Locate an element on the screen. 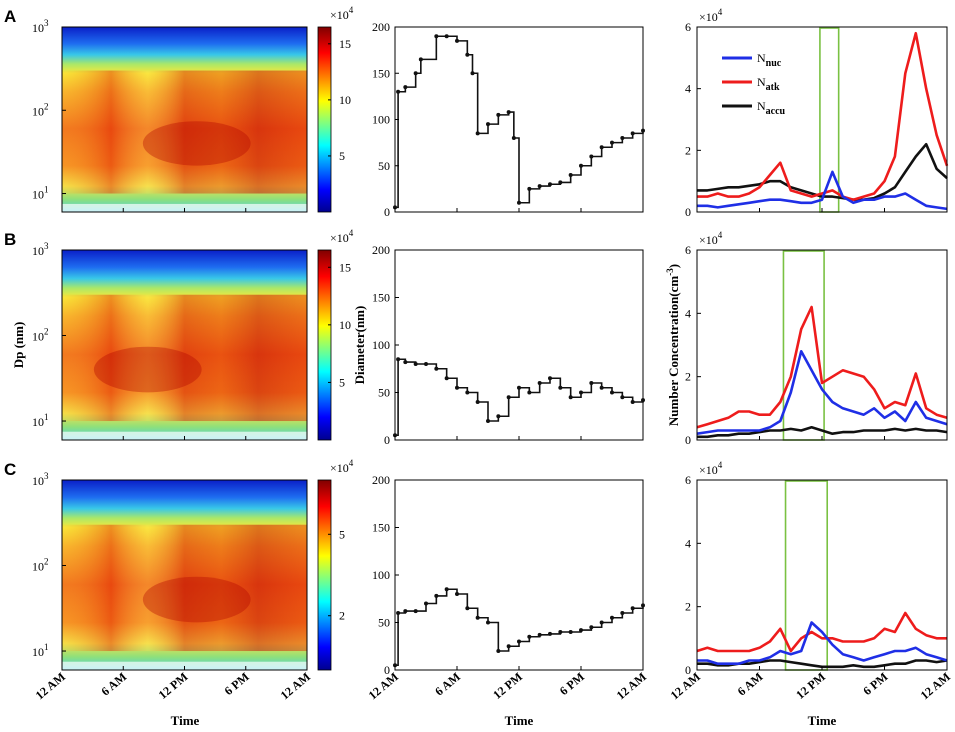 The height and width of the screenshot is (732, 955). conc-axes-frame is located at coordinates (822, 575).